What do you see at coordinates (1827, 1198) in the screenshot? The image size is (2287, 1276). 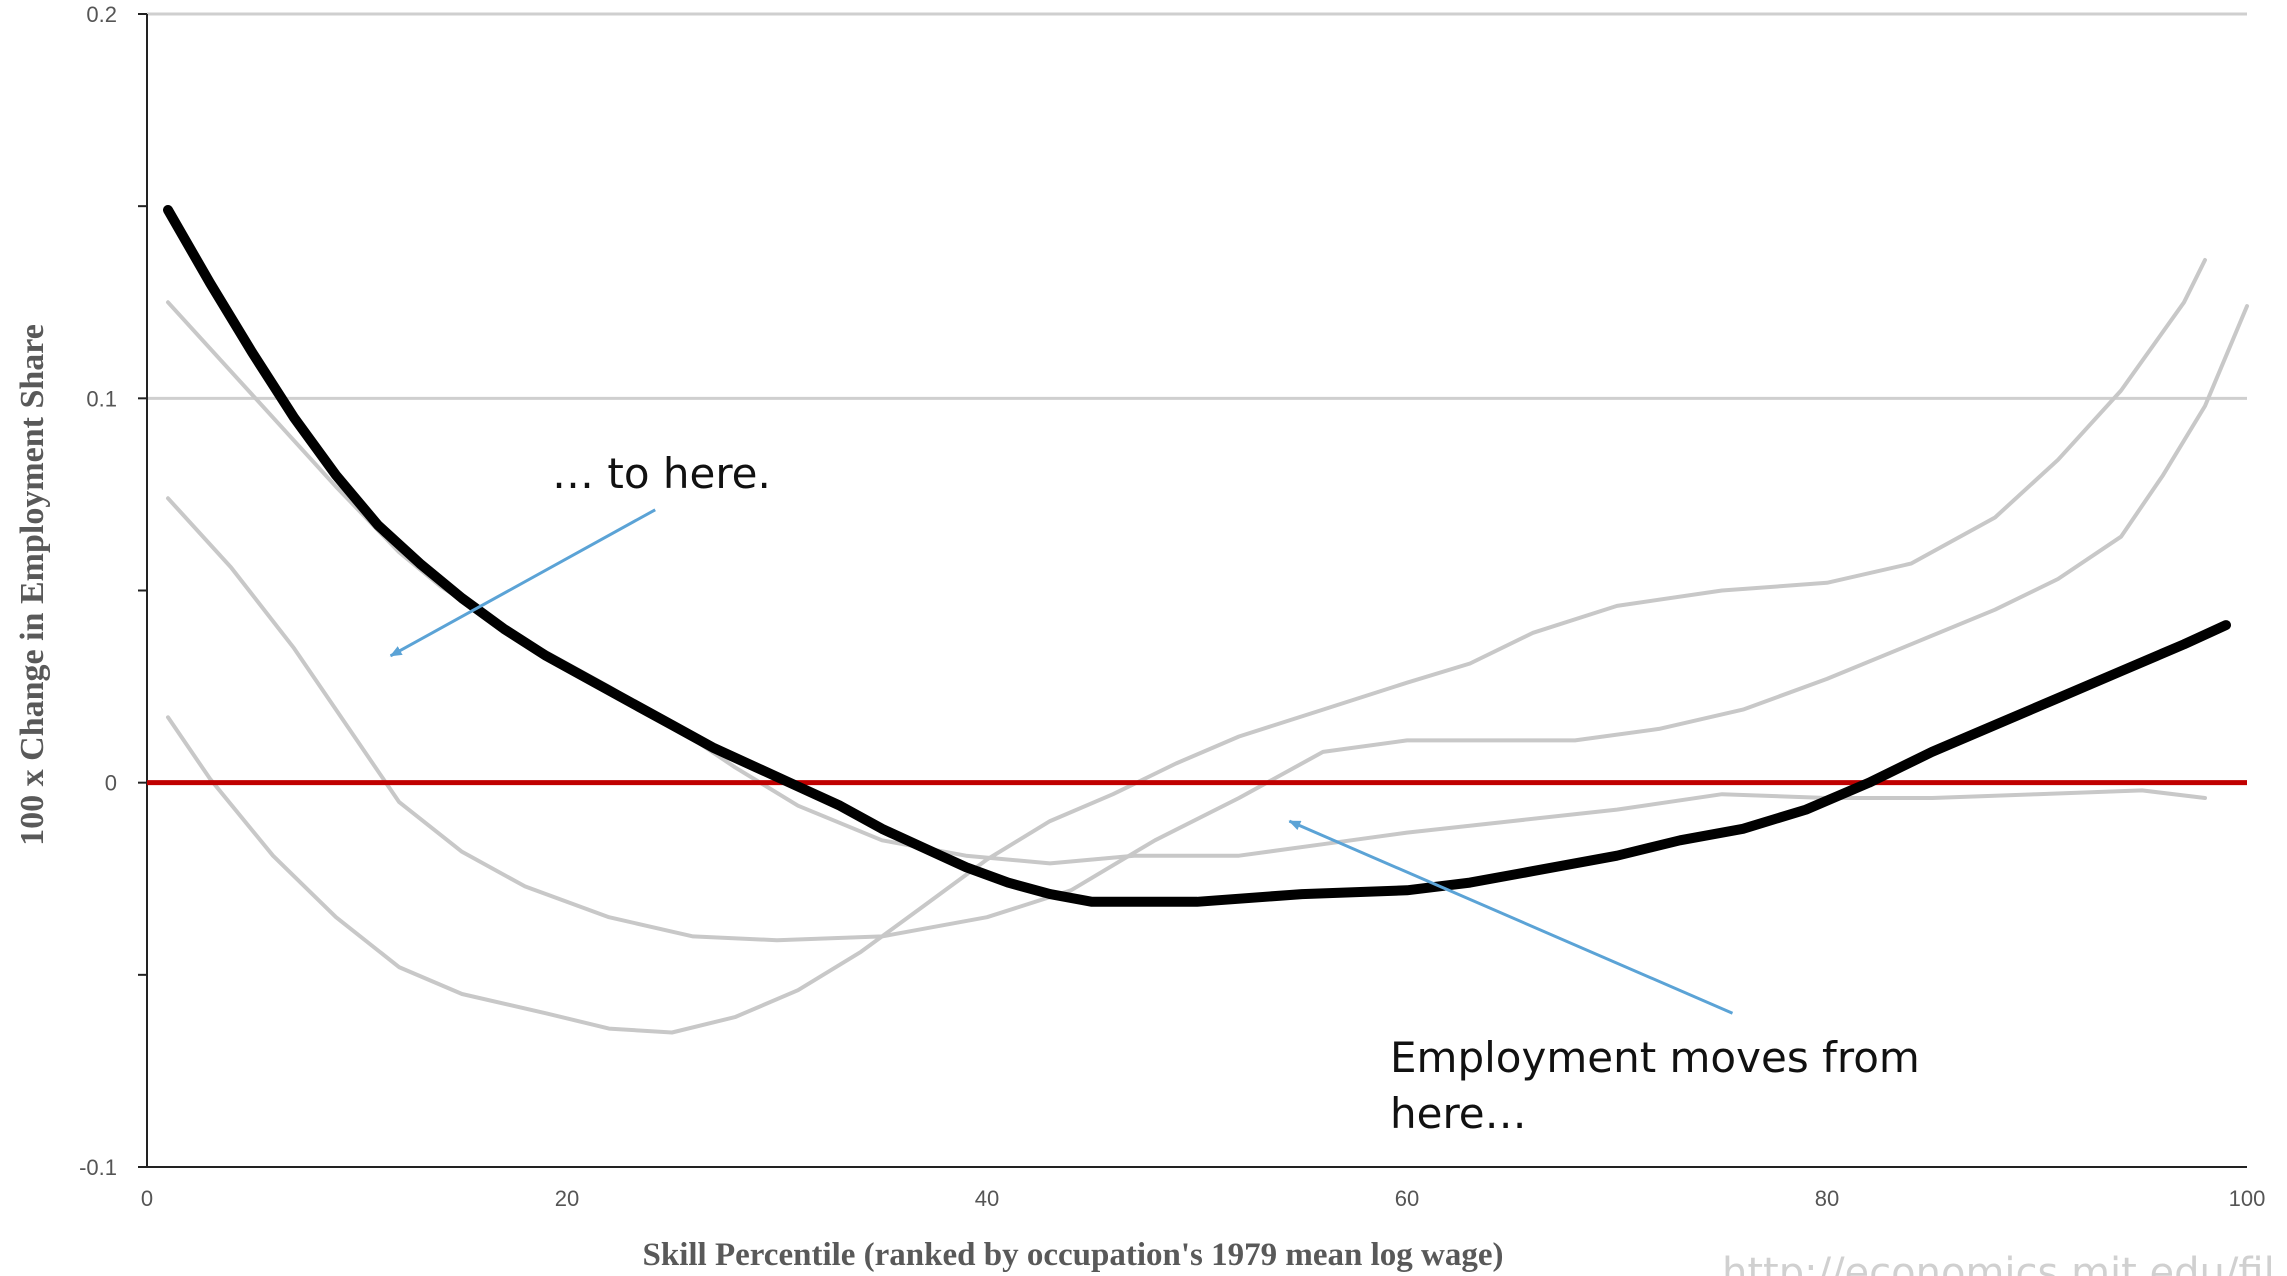 I see `x-tick-label: 80` at bounding box center [1827, 1198].